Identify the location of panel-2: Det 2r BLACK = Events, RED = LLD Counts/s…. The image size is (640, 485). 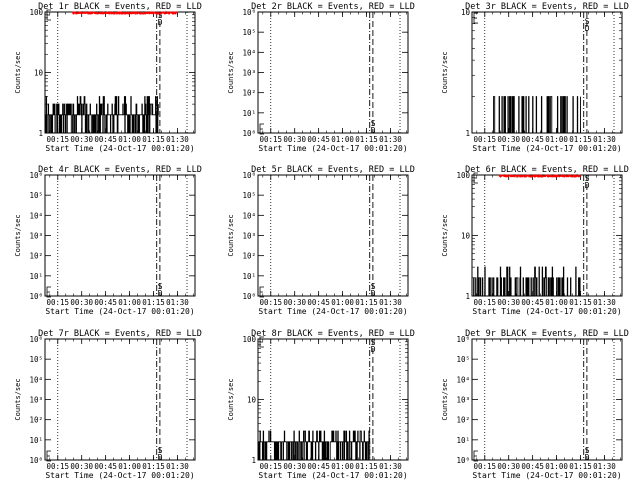
(321, 77).